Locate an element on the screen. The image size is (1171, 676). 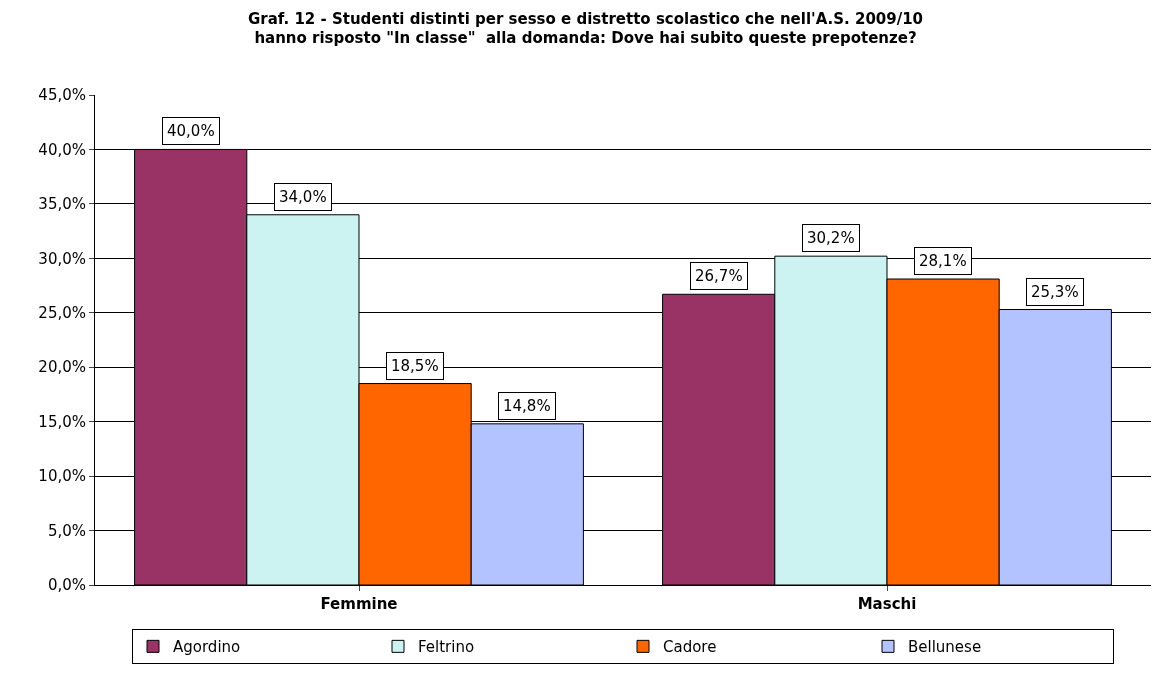
data-label: 26,7% is located at coordinates (719, 276).